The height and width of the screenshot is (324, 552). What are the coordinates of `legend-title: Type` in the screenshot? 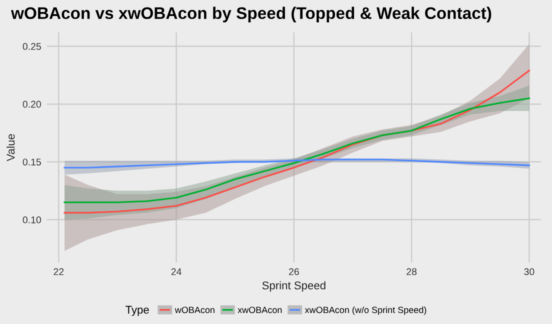 It's located at (137, 311).